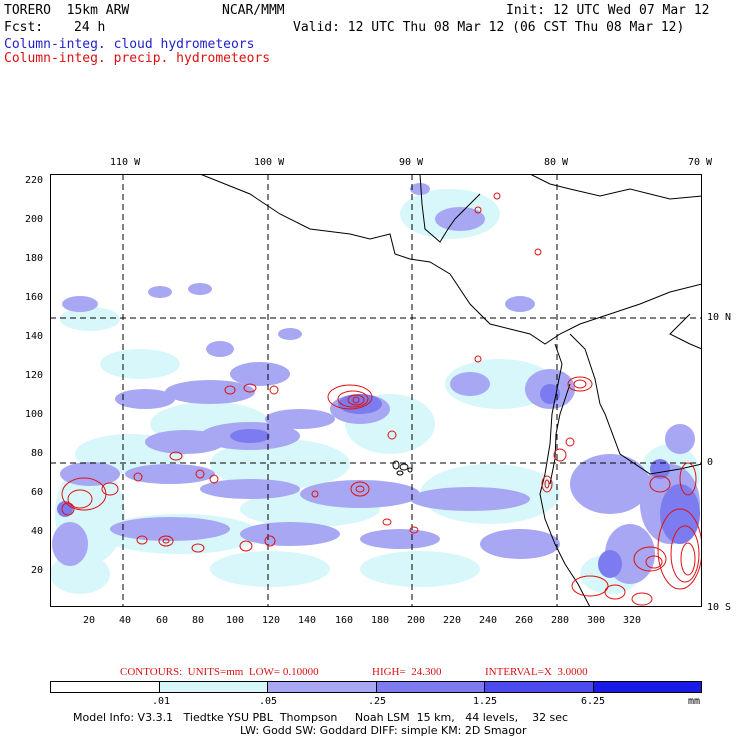  Describe the element at coordinates (710, 462) in the screenshot. I see `lat-label-0: 0` at that location.